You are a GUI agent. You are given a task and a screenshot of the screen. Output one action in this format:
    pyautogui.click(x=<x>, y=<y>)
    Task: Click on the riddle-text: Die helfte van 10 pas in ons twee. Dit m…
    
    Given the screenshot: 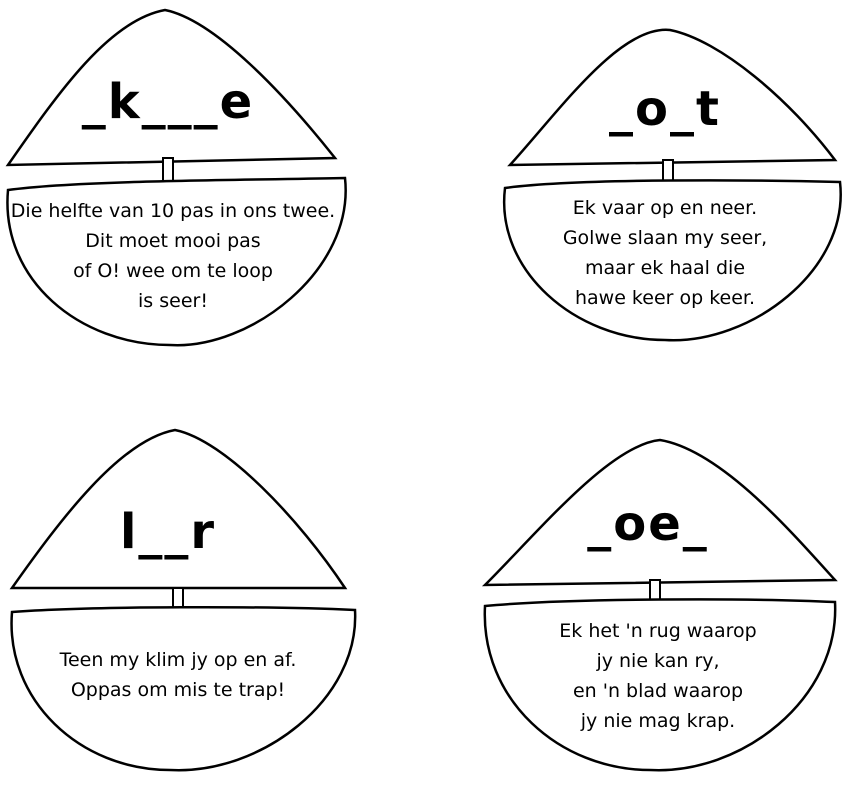 What is the action you would take?
    pyautogui.click(x=173, y=256)
    